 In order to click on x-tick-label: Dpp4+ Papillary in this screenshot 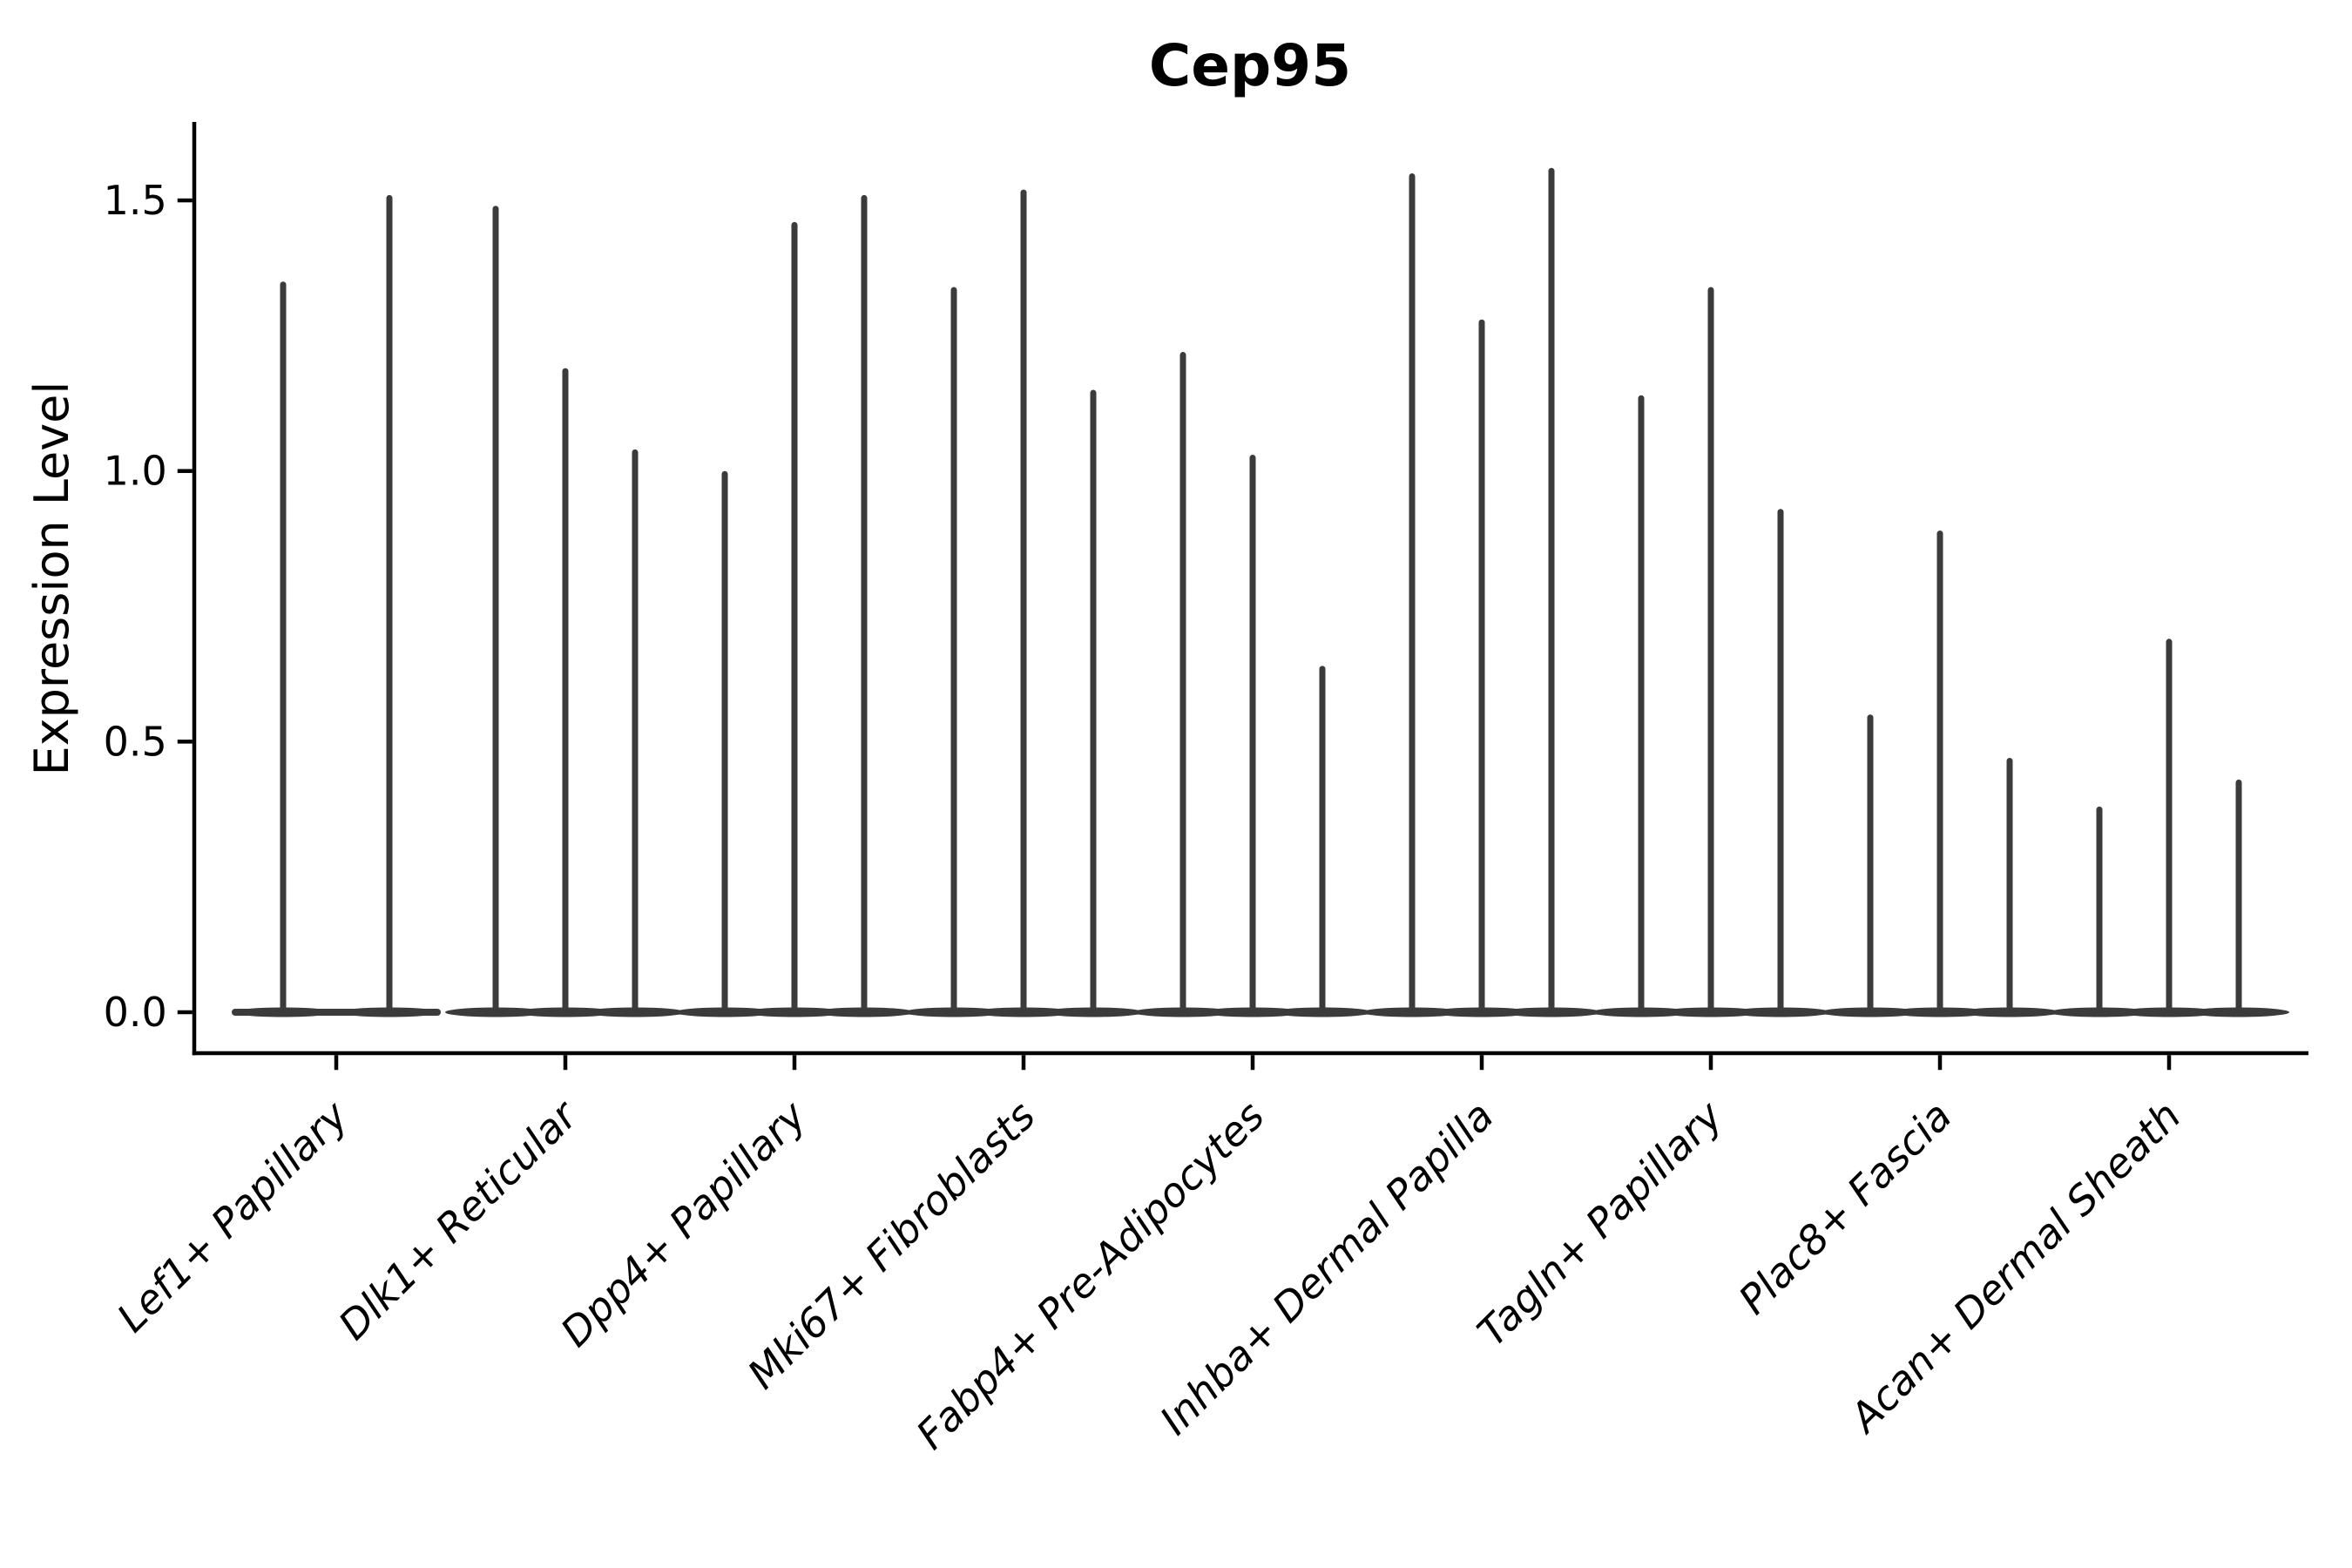, I will do `click(683, 1223)`.